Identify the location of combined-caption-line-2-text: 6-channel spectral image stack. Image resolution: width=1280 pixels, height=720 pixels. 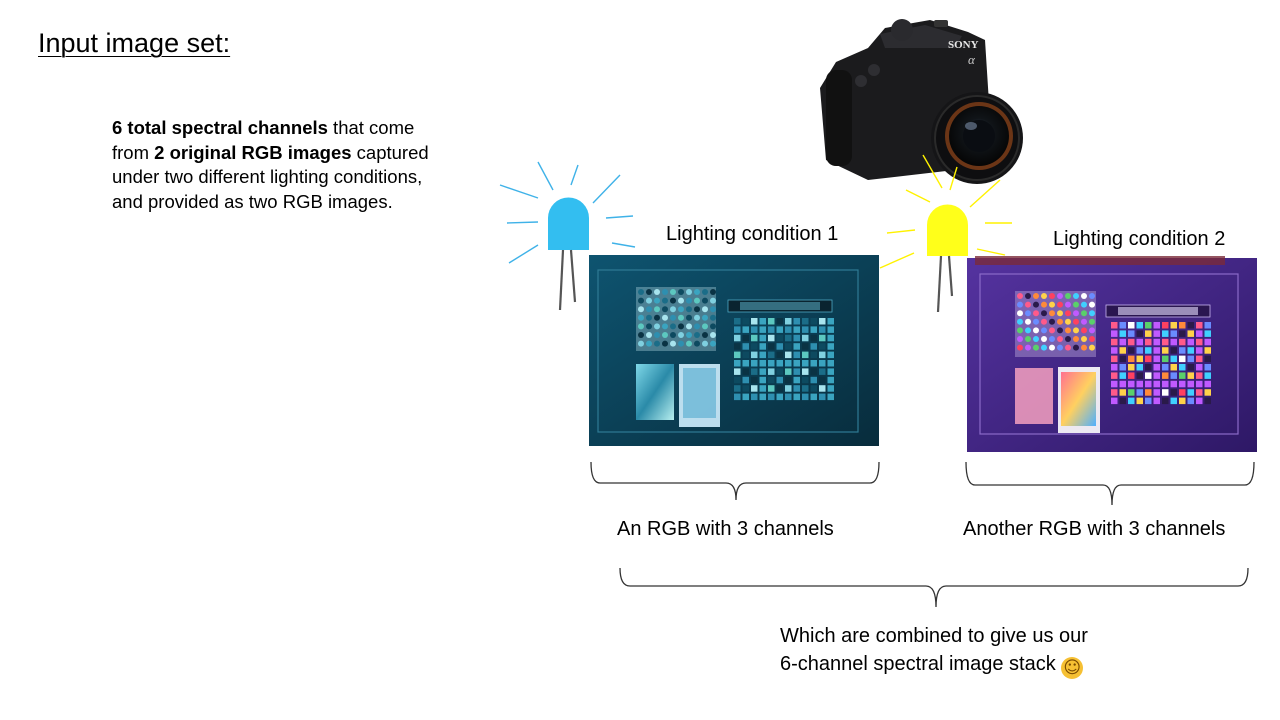
(918, 664).